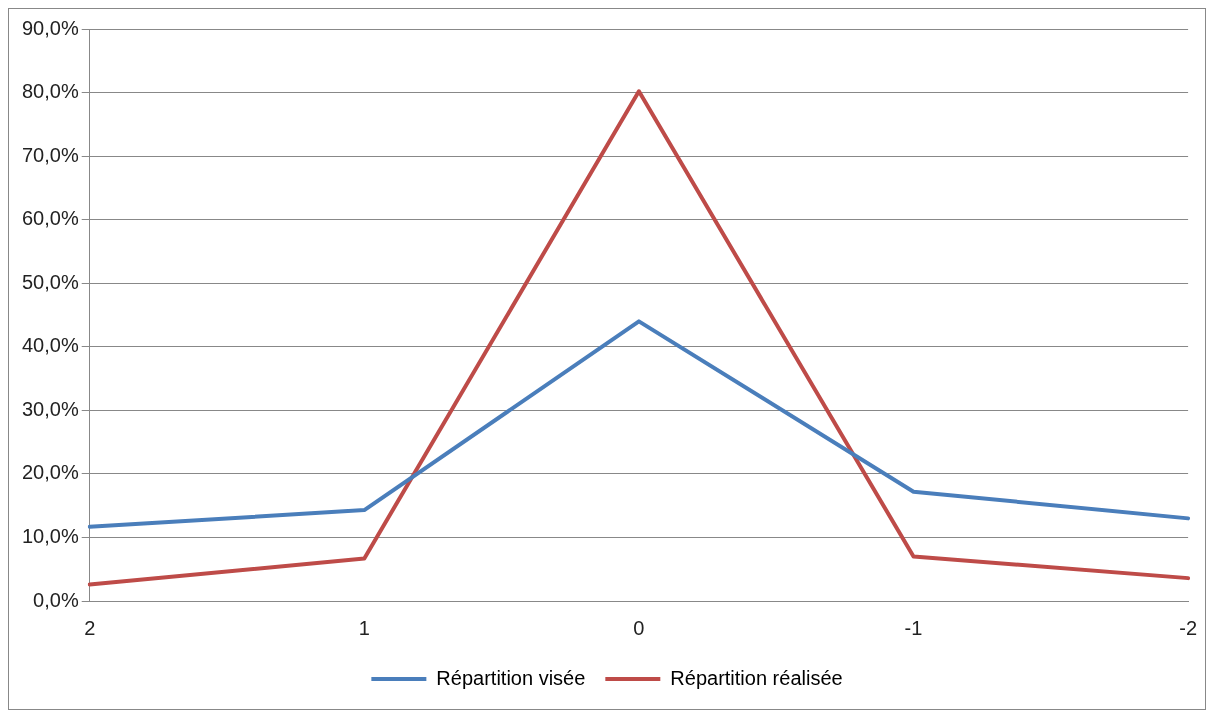 Image resolution: width=1215 pixels, height=718 pixels. What do you see at coordinates (50, 154) in the screenshot?
I see `y-tick-label: 70,0%` at bounding box center [50, 154].